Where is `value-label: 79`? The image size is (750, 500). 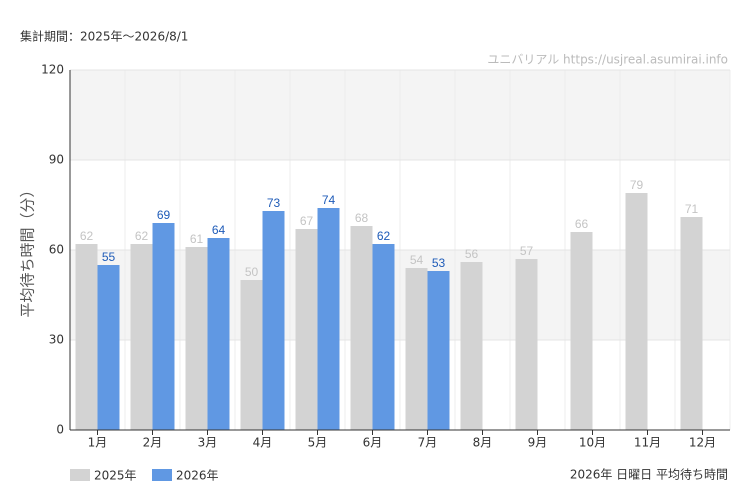
value-label: 79 is located at coordinates (637, 185).